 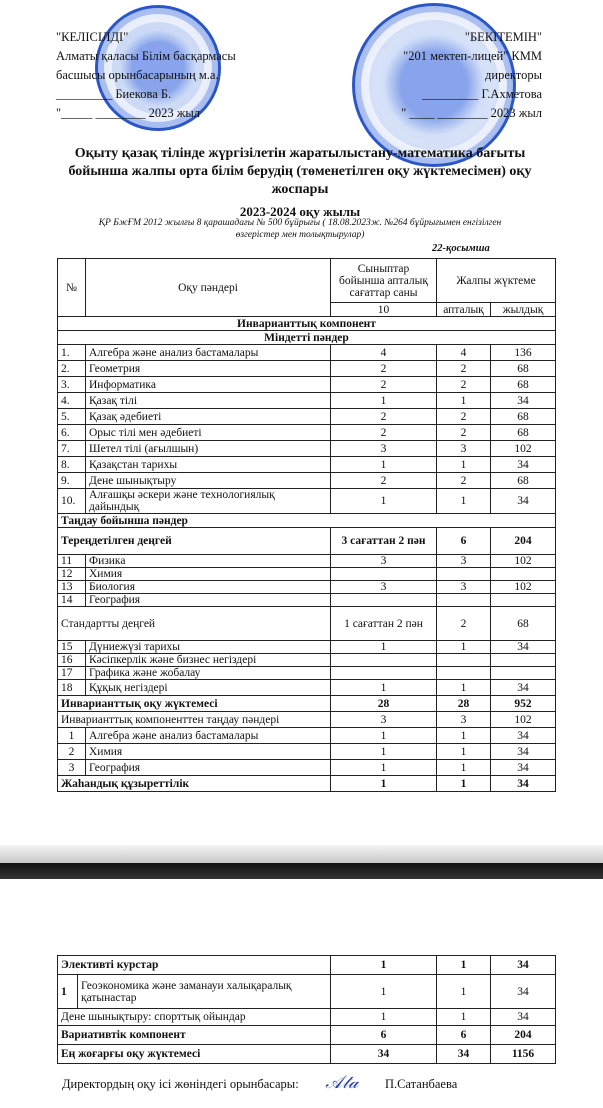 What do you see at coordinates (523, 1054) in the screenshot?
I see `yearly-load: 1156` at bounding box center [523, 1054].